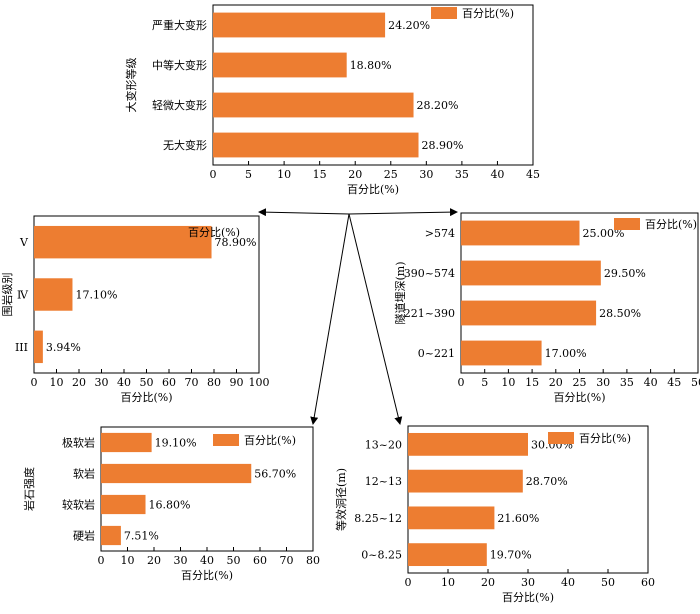 The image size is (700, 614). I want to click on category-label: Ⅳ, so click(23, 295).